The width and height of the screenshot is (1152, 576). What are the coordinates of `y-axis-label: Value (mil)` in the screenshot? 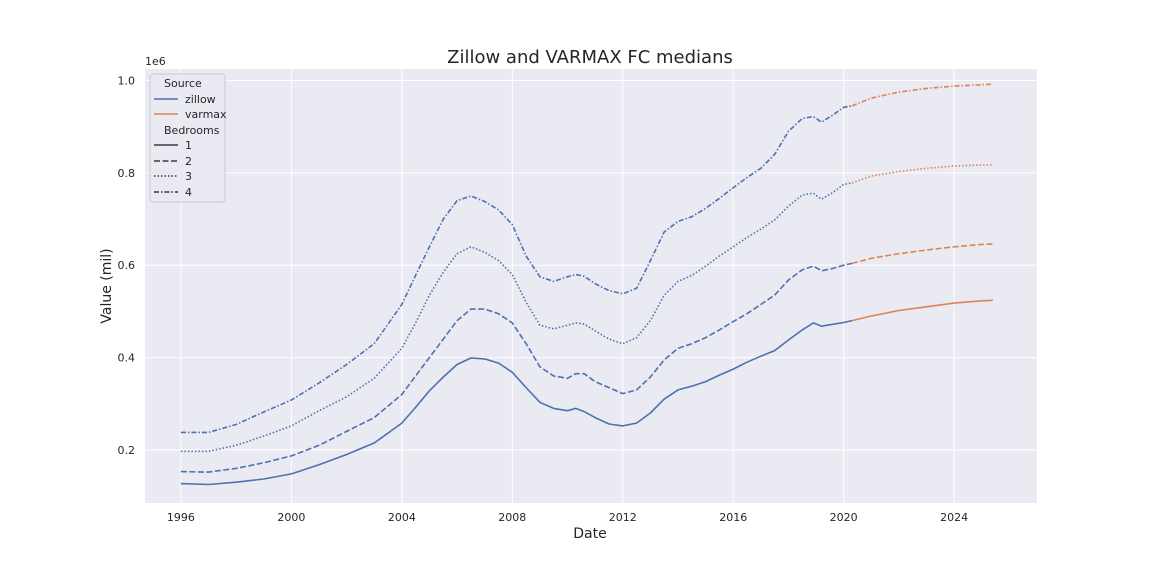 It's located at (107, 285).